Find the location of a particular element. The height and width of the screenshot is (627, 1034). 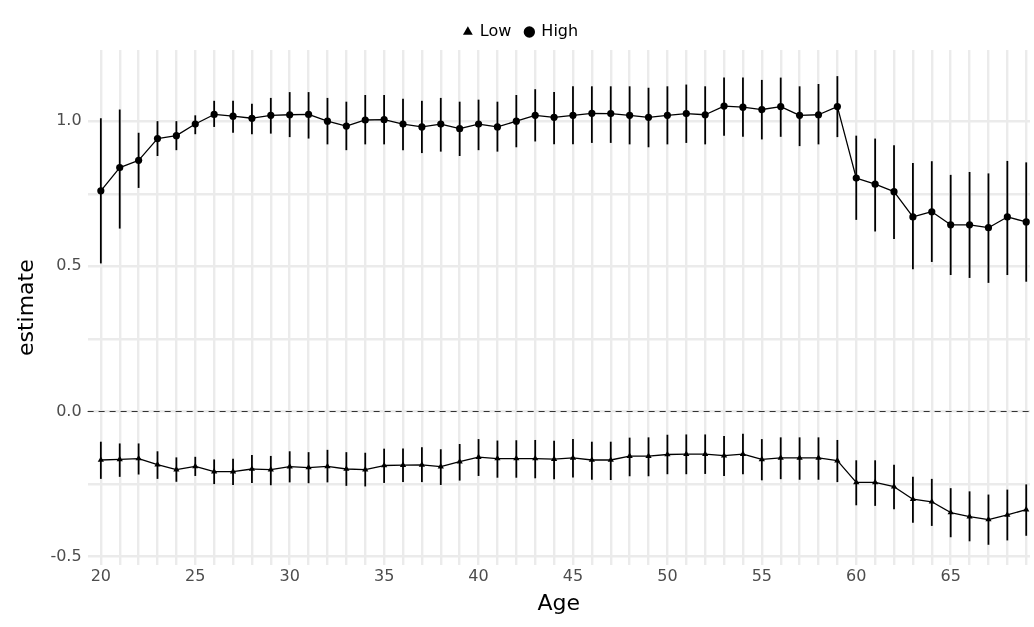

x-tick-label: 30 is located at coordinates (289, 576).